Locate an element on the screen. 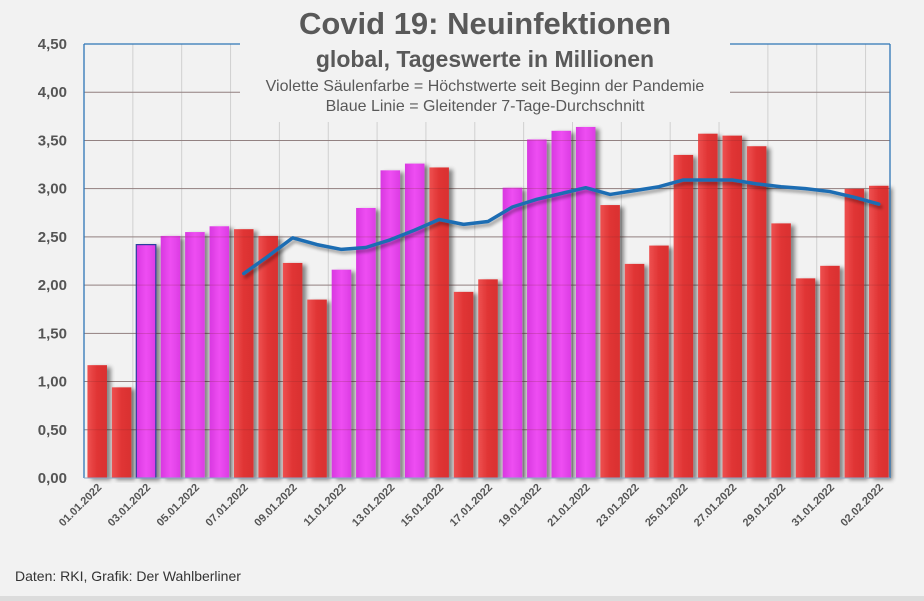 Image resolution: width=924 pixels, height=601 pixels. y-tick-label: 2,00 is located at coordinates (52, 285).